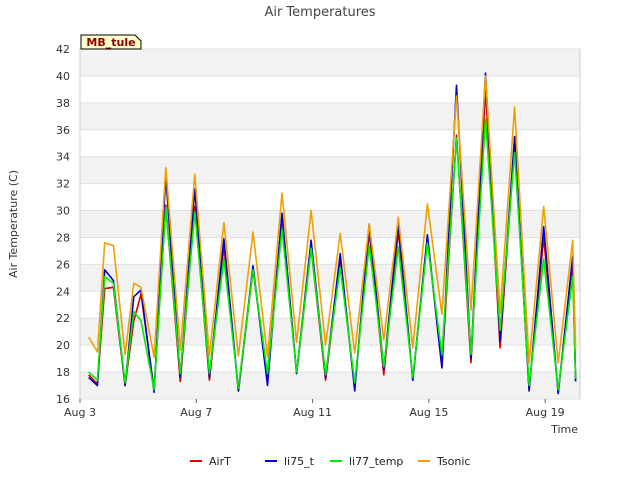 Image resolution: width=640 pixels, height=480 pixels. What do you see at coordinates (564, 429) in the screenshot?
I see `x-axis-title: Time` at bounding box center [564, 429].